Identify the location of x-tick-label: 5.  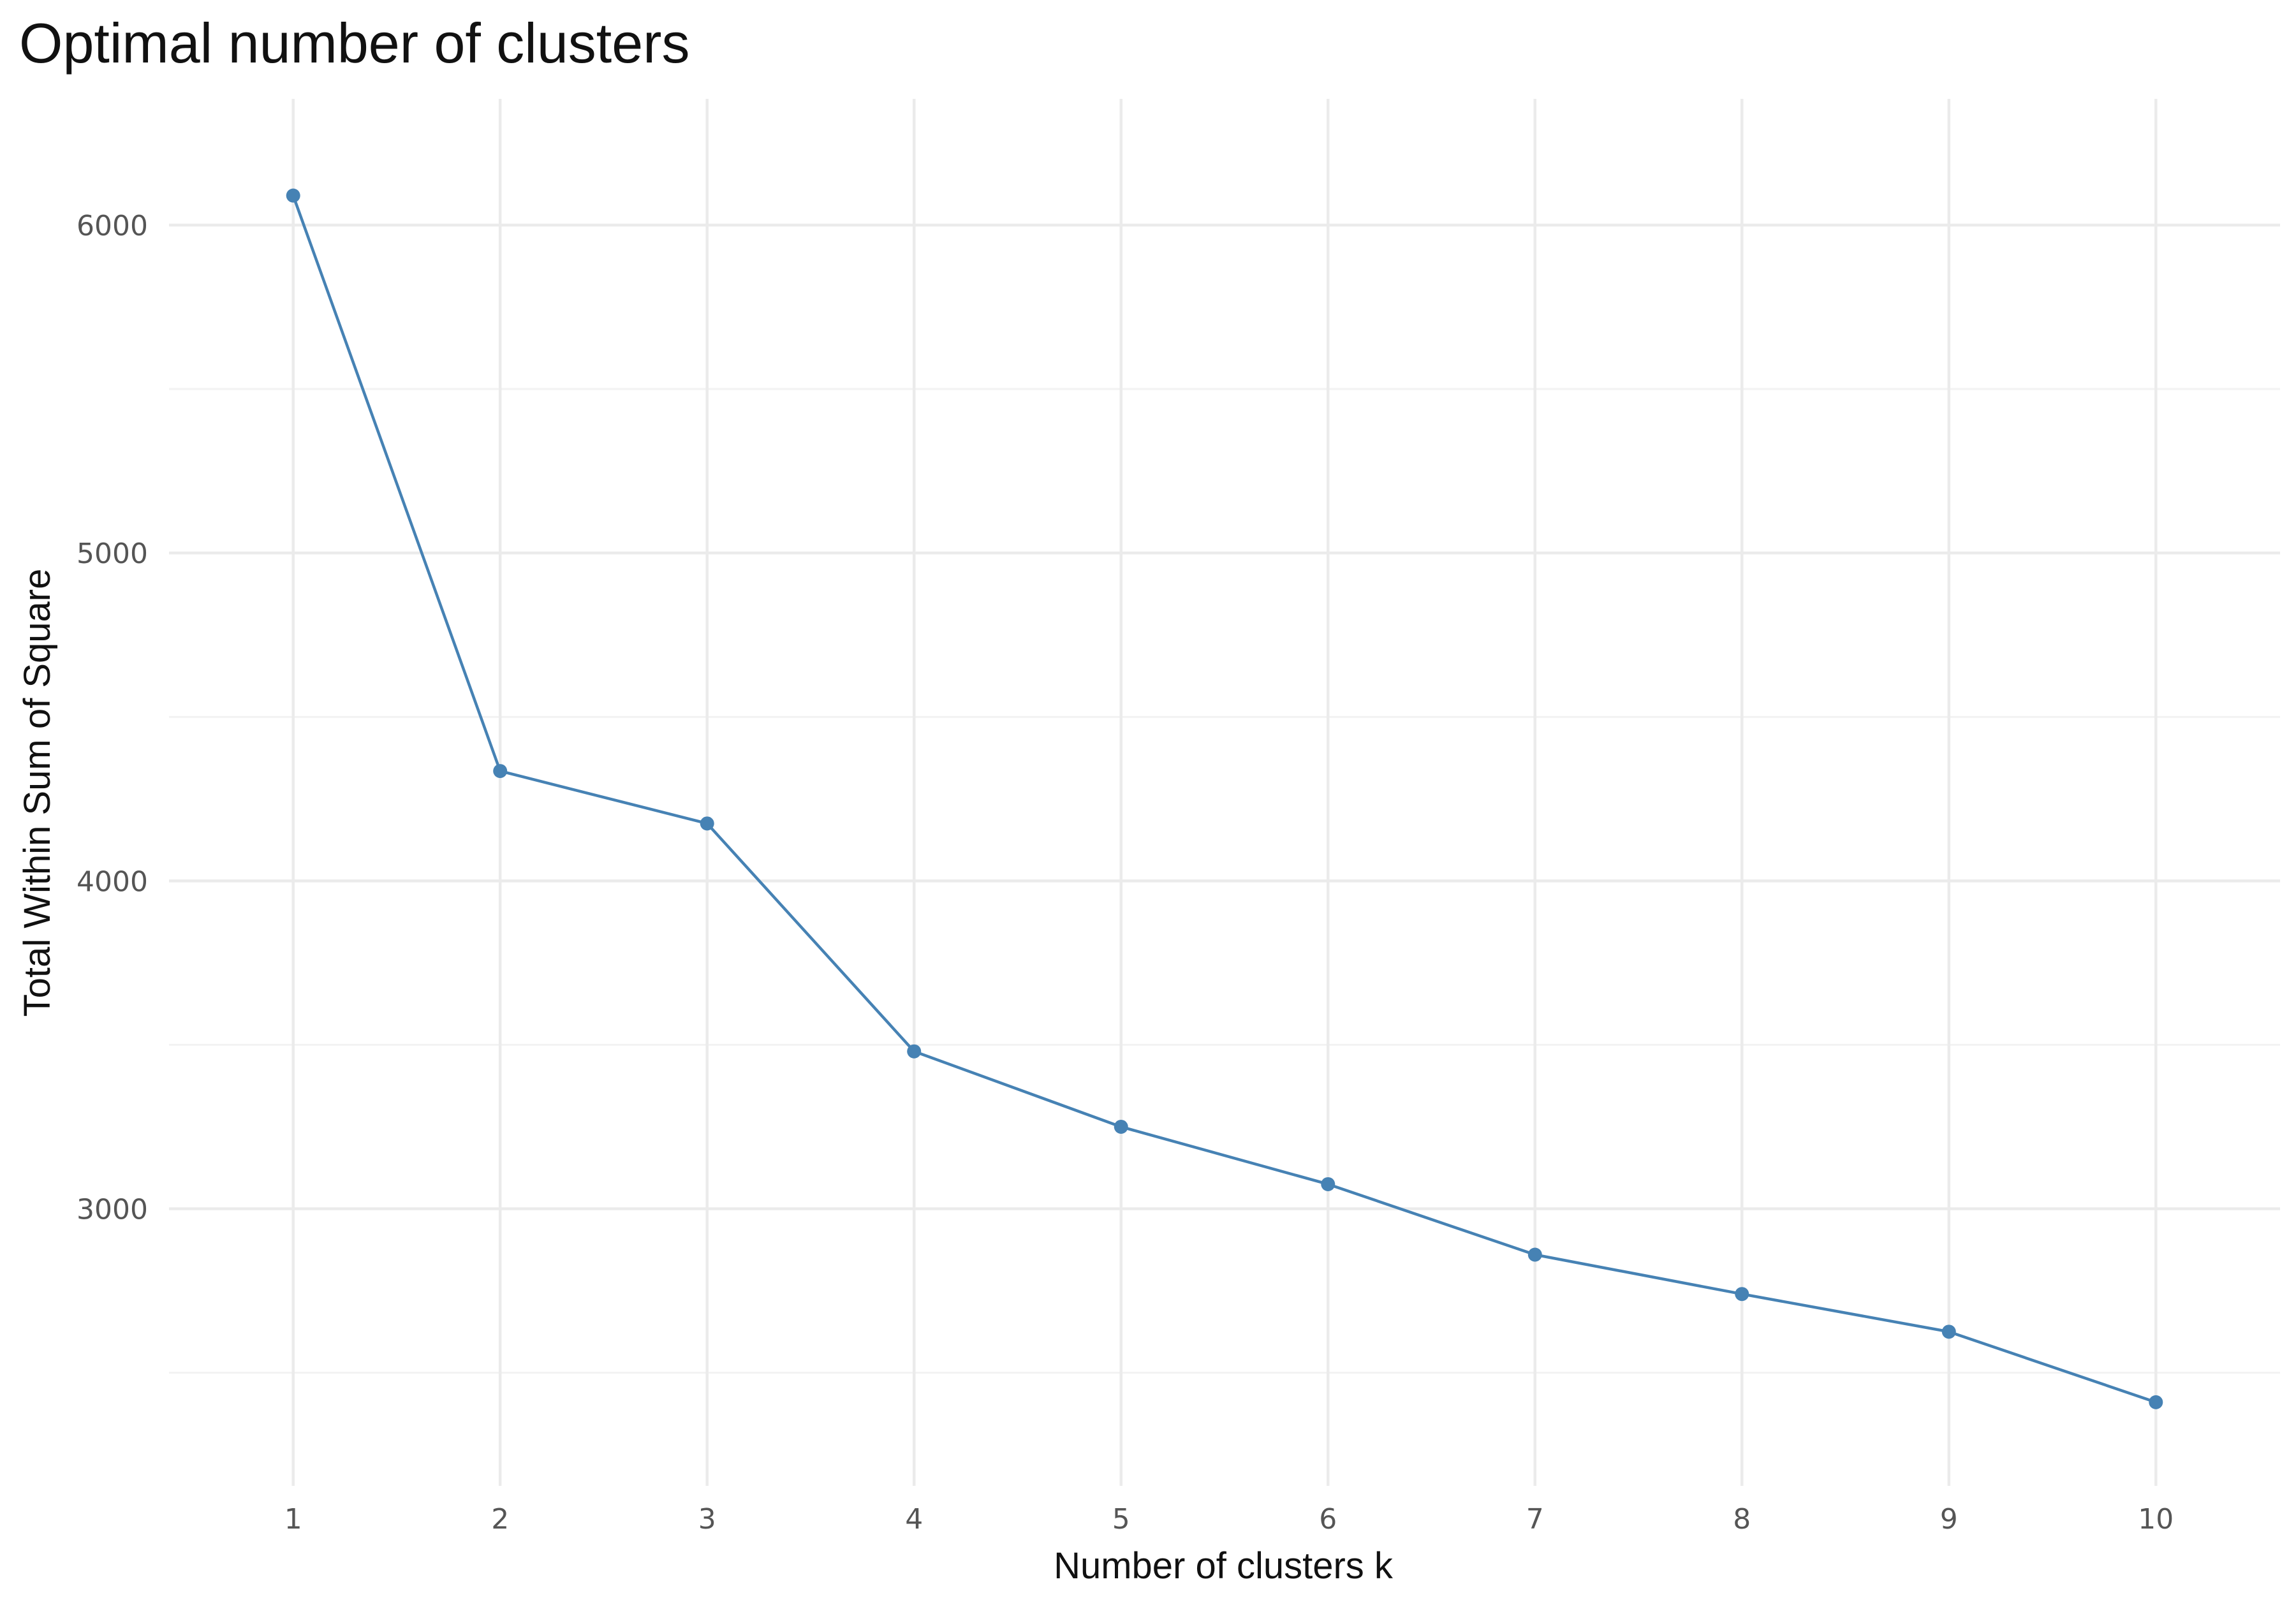
(1121, 1519).